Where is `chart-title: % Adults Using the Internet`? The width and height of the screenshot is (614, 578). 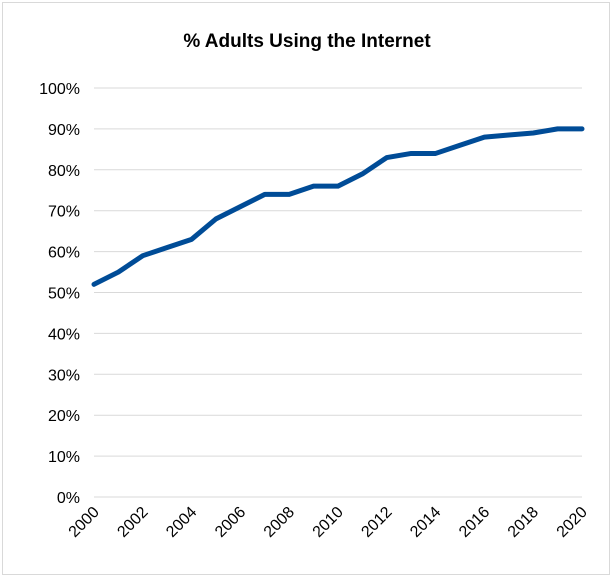
chart-title: % Adults Using the Internet is located at coordinates (307, 41).